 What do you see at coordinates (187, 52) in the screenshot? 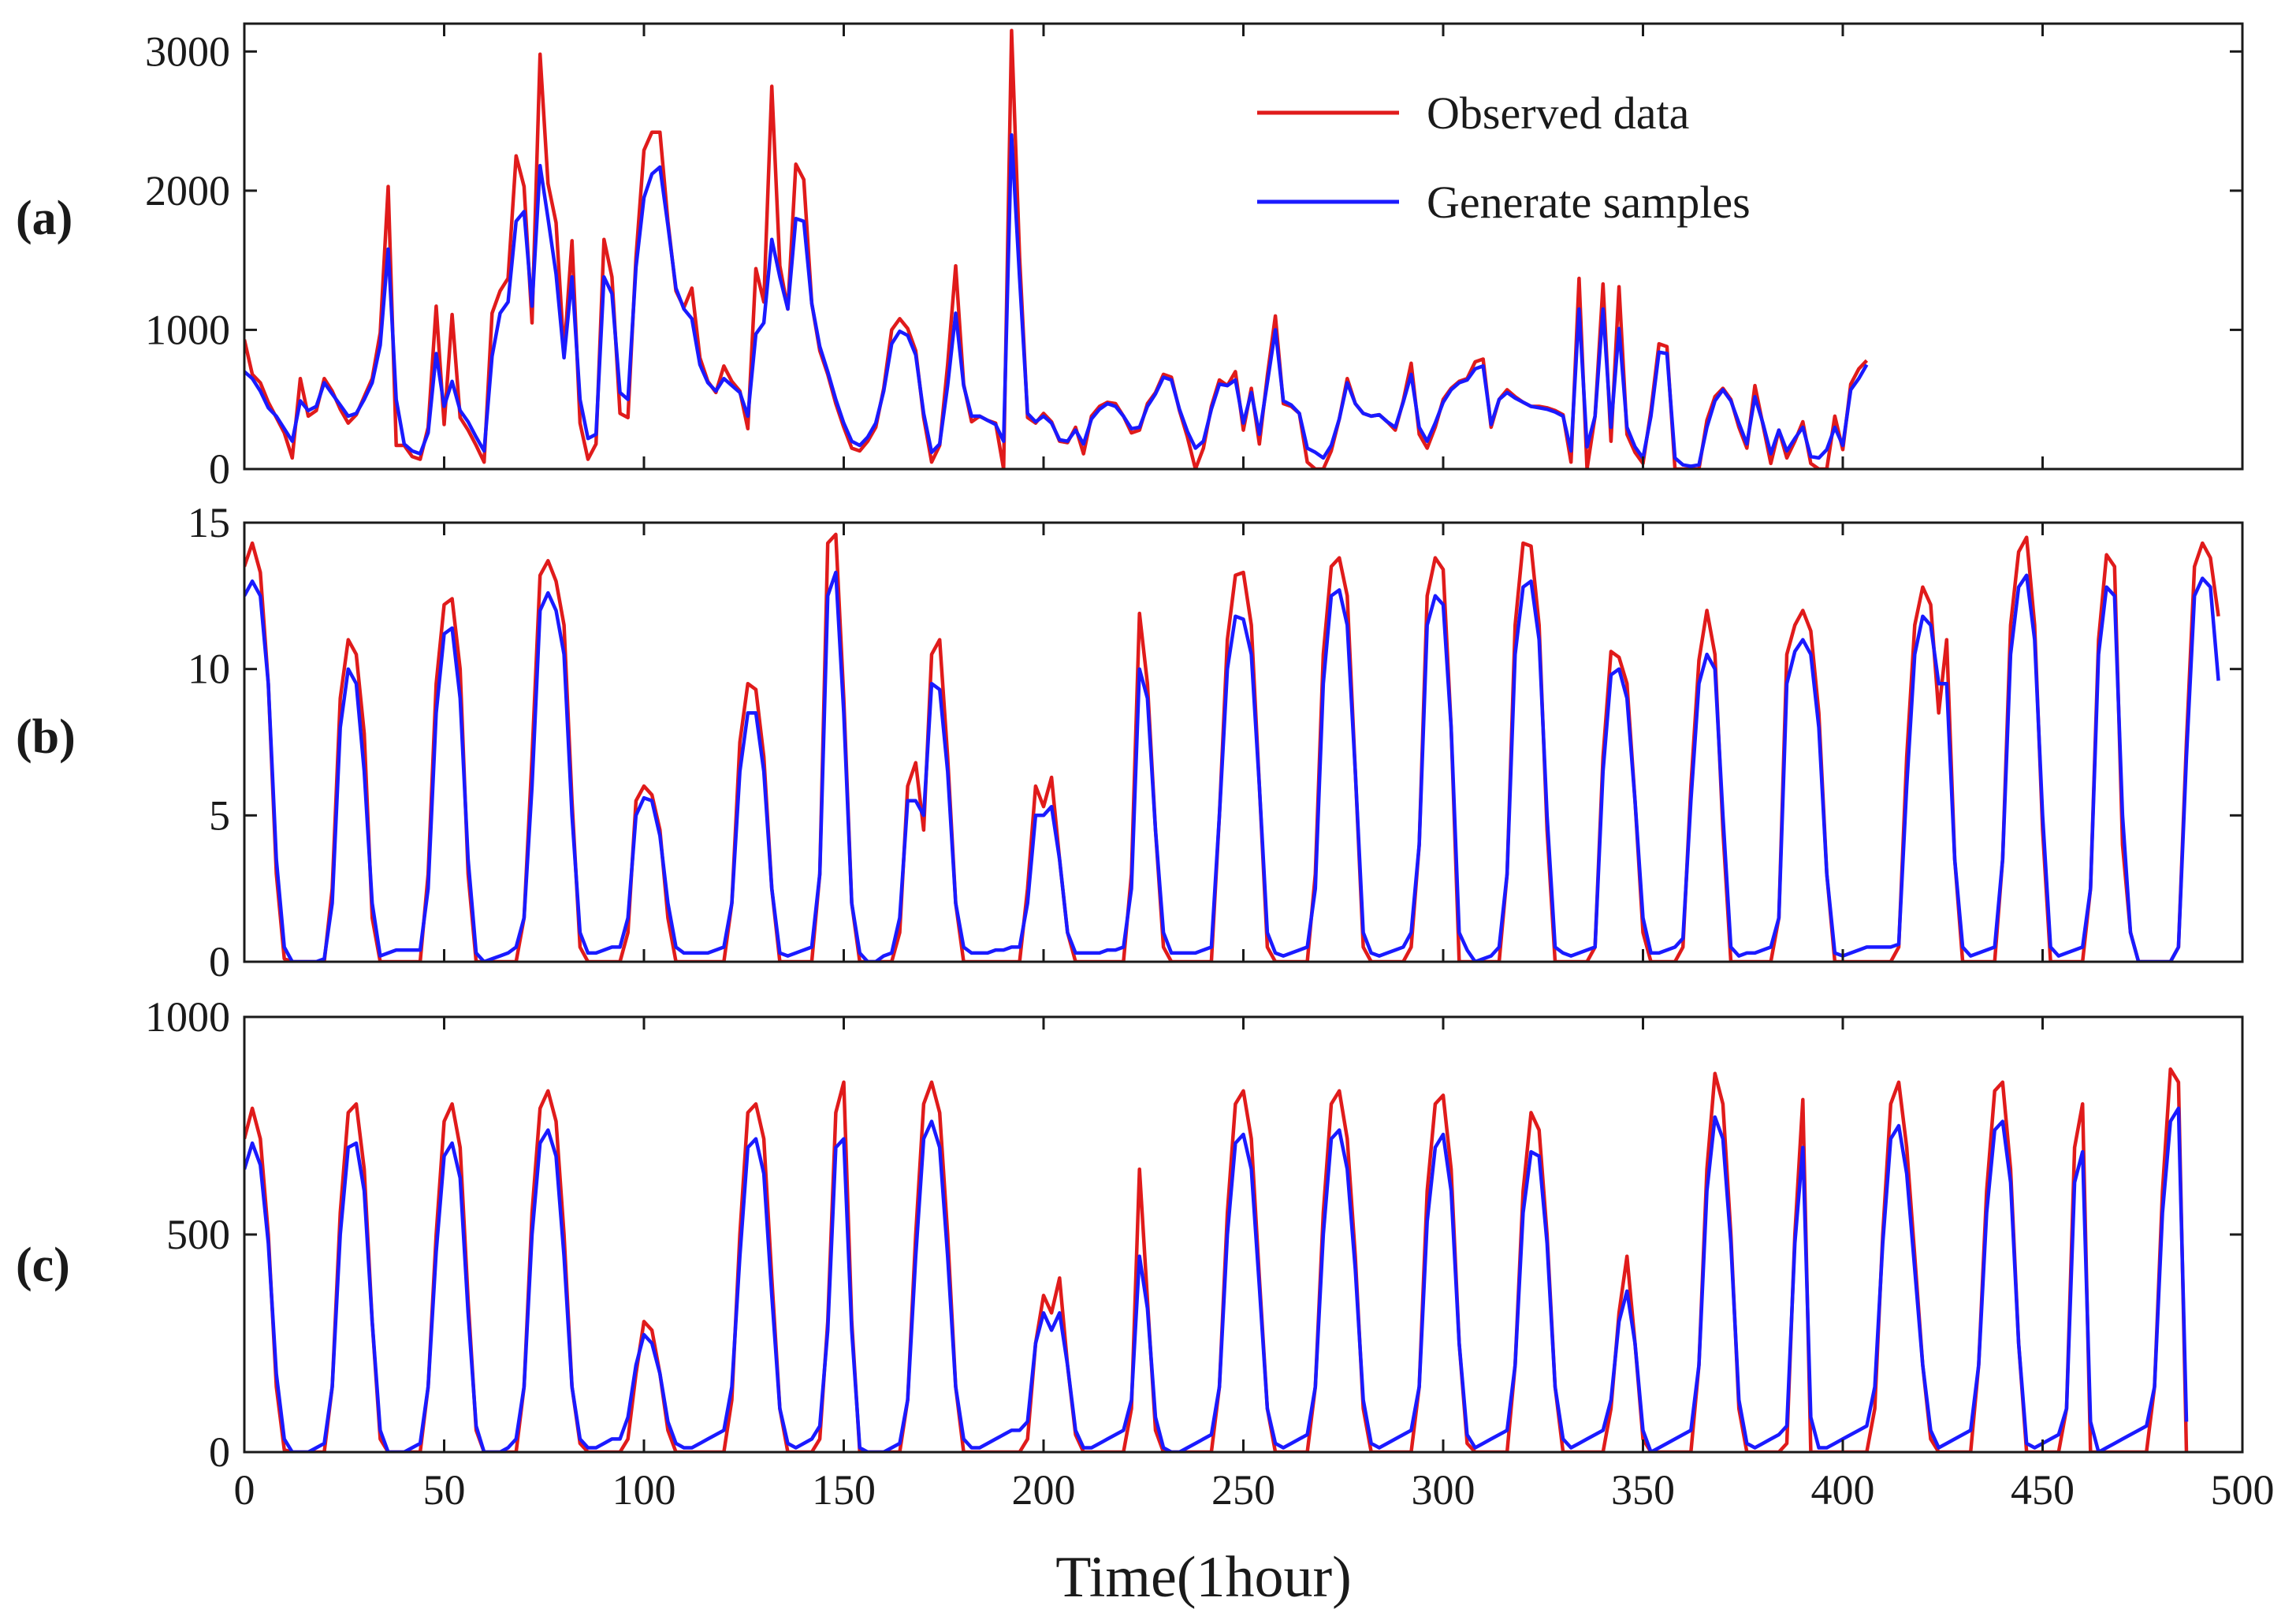
I see `y-tick-label-a: 3000` at bounding box center [187, 52].